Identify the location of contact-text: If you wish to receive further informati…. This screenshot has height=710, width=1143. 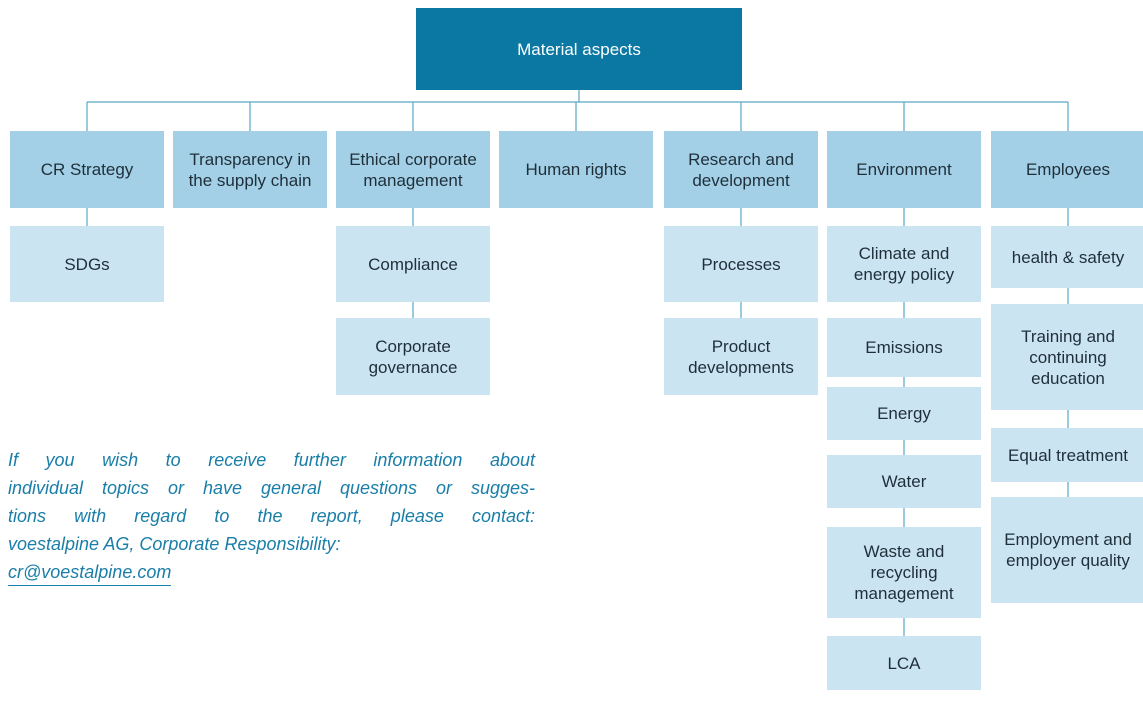
(271, 516).